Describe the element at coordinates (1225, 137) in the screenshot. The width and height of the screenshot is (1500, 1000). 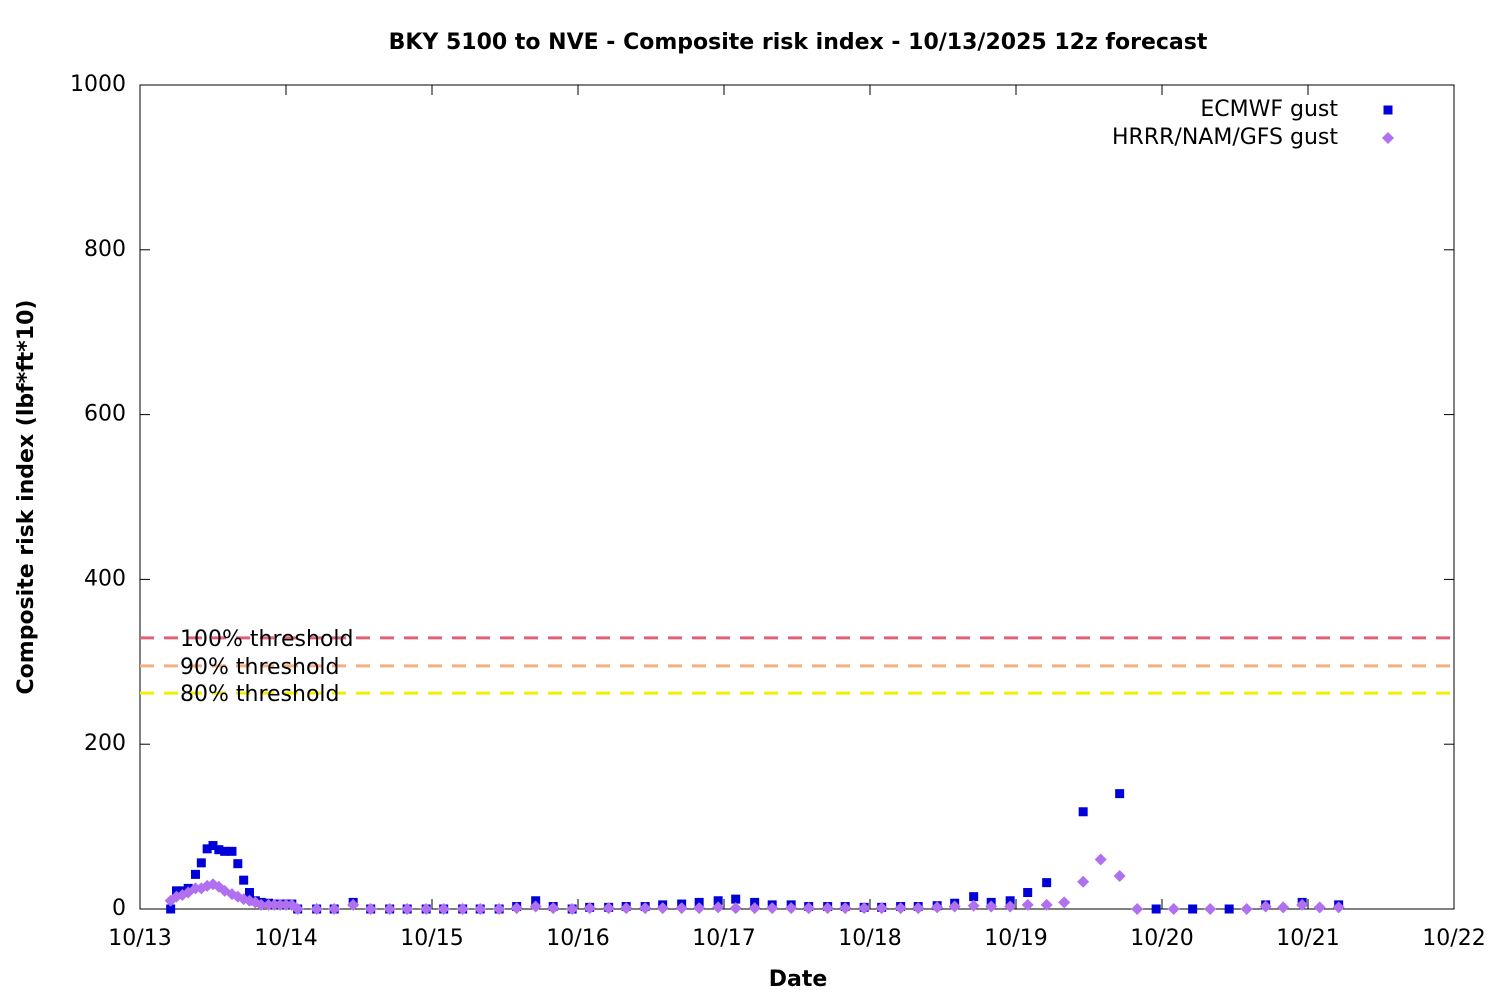
I see `legend-label: HRRR/NAM/GFS gust` at that location.